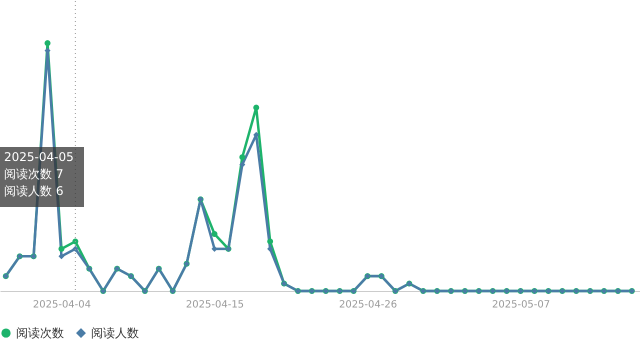 This screenshot has width=640, height=348. Describe the element at coordinates (368, 305) in the screenshot. I see `x-tick-label: 2025-04-26` at that location.